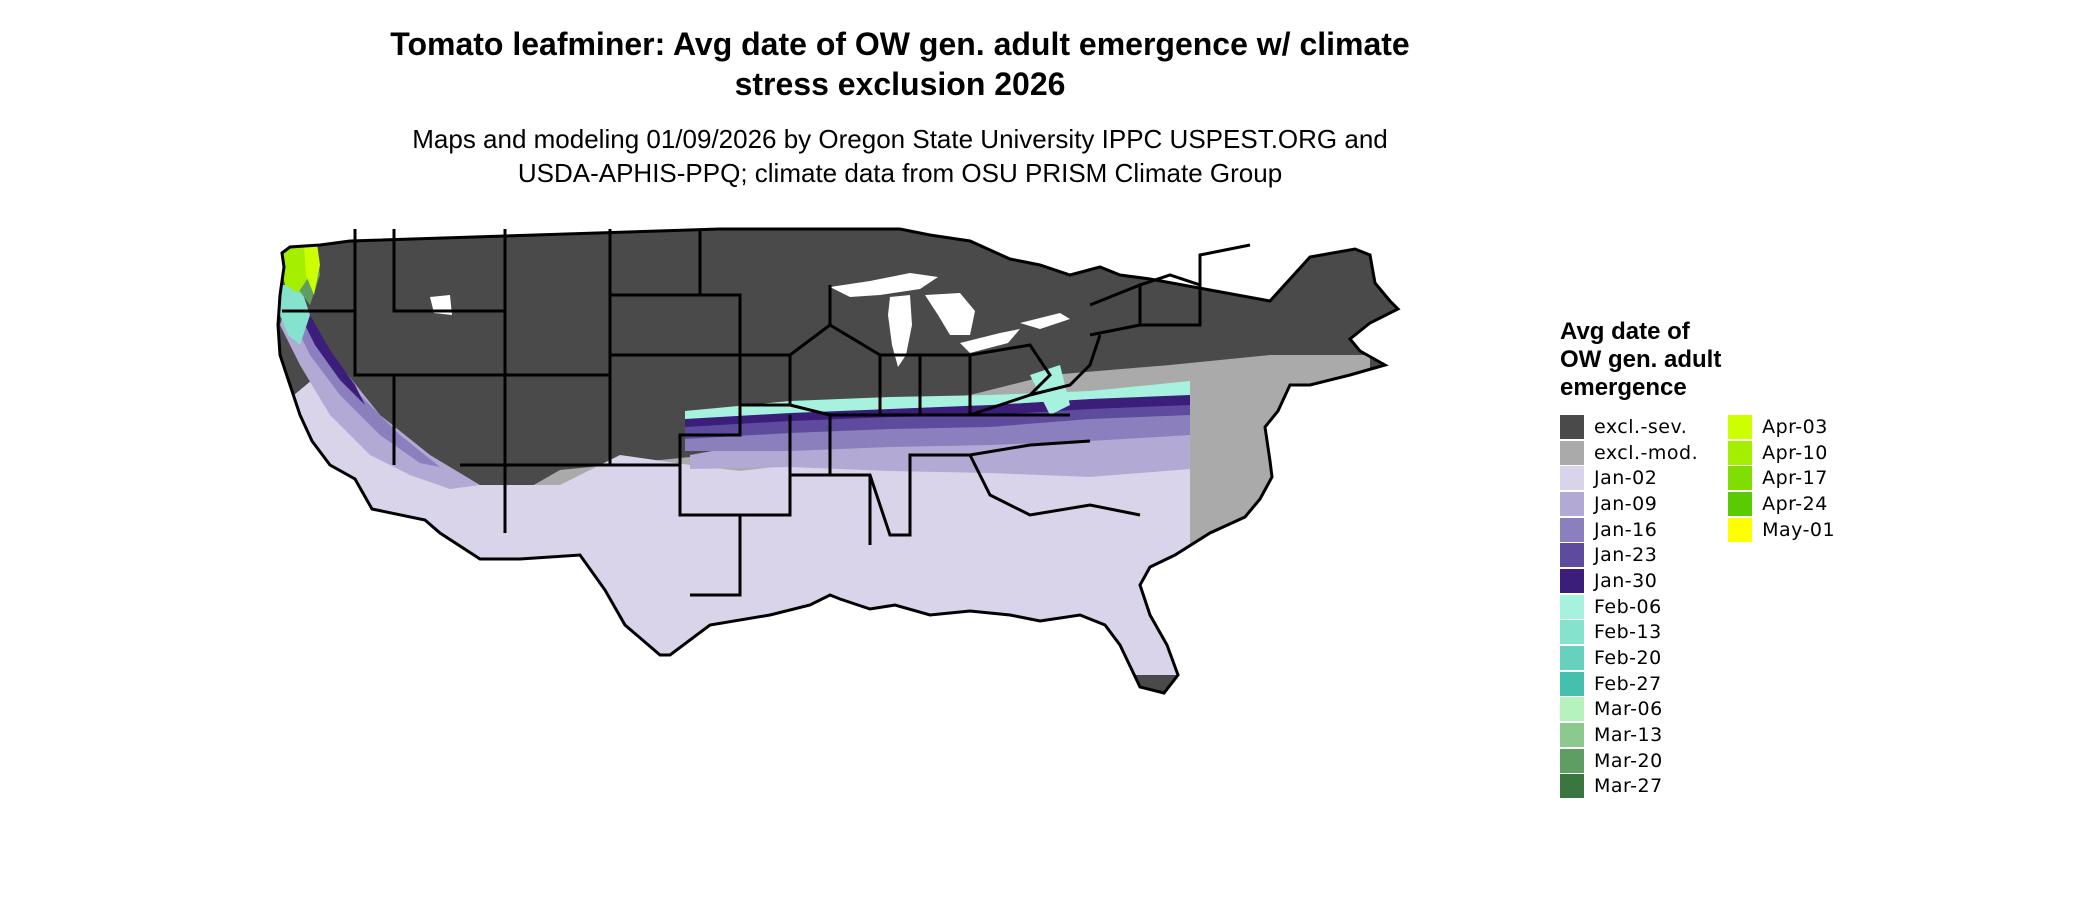 The image size is (2100, 900). I want to click on legend-label: excl.-mod., so click(1646, 452).